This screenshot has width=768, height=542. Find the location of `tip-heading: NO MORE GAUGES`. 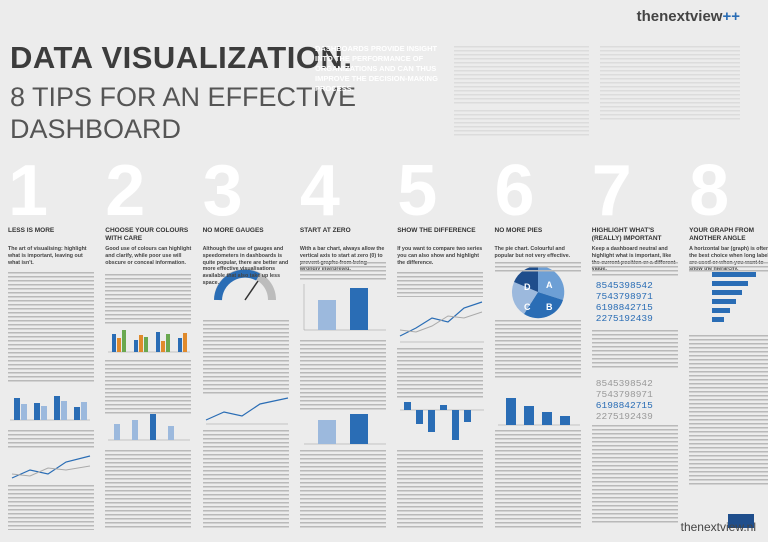

tip-heading: NO MORE GAUGES is located at coordinates (233, 230).